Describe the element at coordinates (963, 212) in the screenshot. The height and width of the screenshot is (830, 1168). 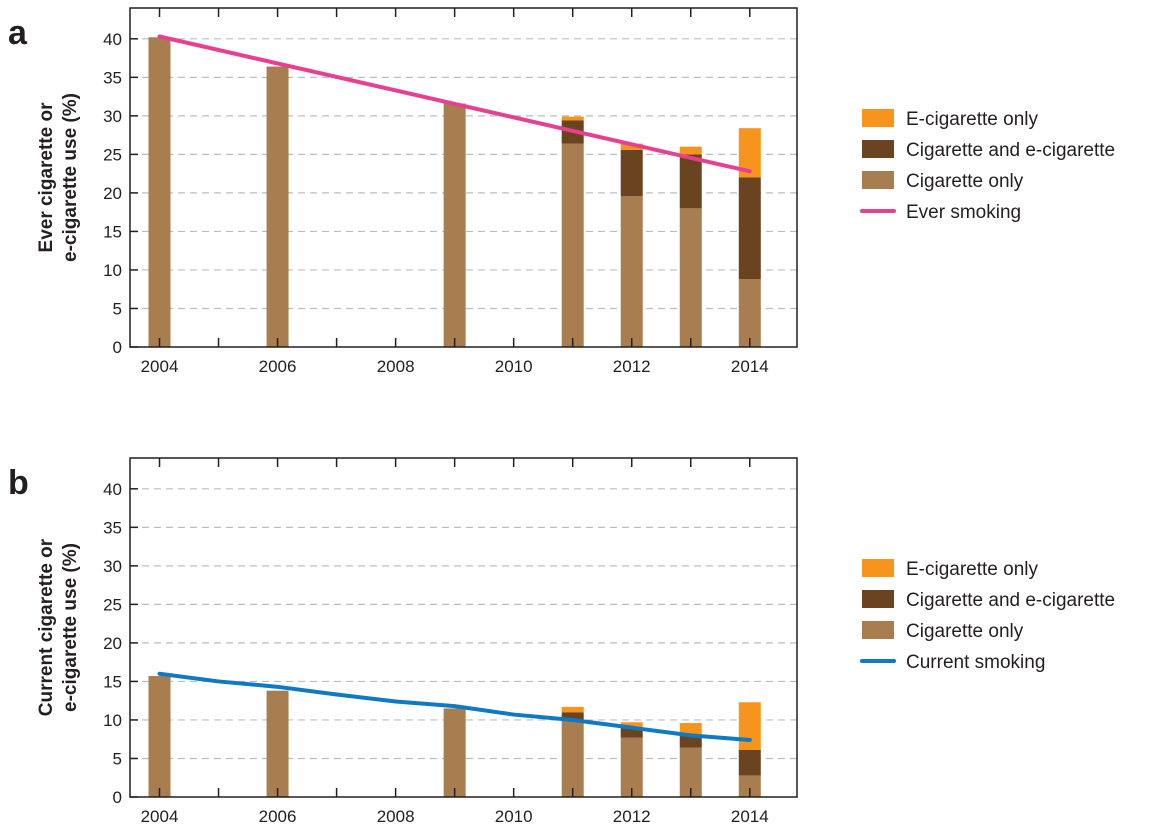
I see `legend-label: Ever smoking` at that location.